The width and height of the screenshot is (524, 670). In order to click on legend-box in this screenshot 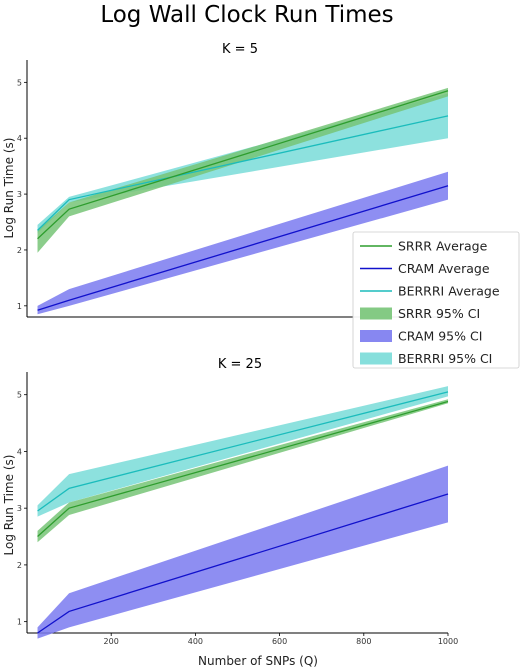, I will do `click(436, 300)`.